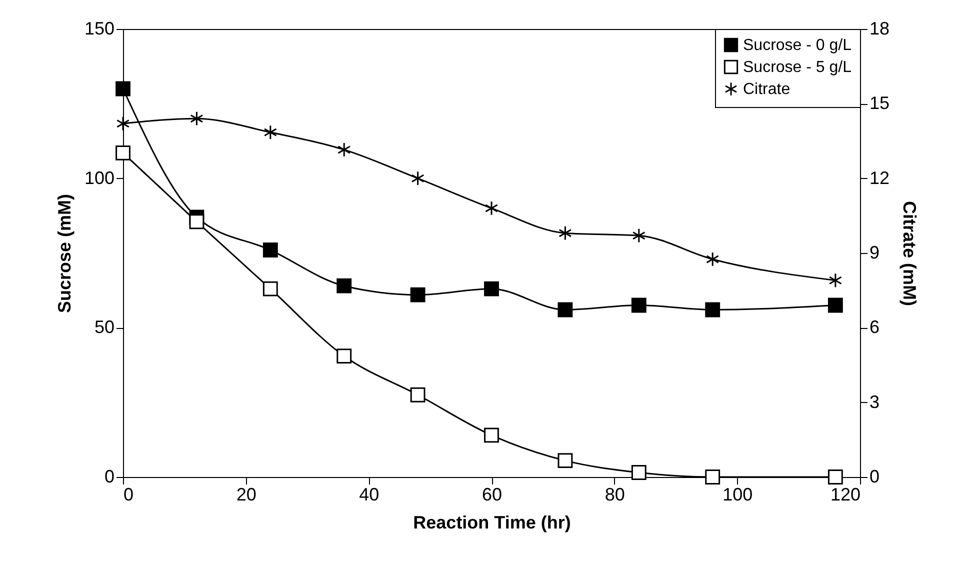 The width and height of the screenshot is (967, 582). I want to click on x-tick-label: 120, so click(845, 494).